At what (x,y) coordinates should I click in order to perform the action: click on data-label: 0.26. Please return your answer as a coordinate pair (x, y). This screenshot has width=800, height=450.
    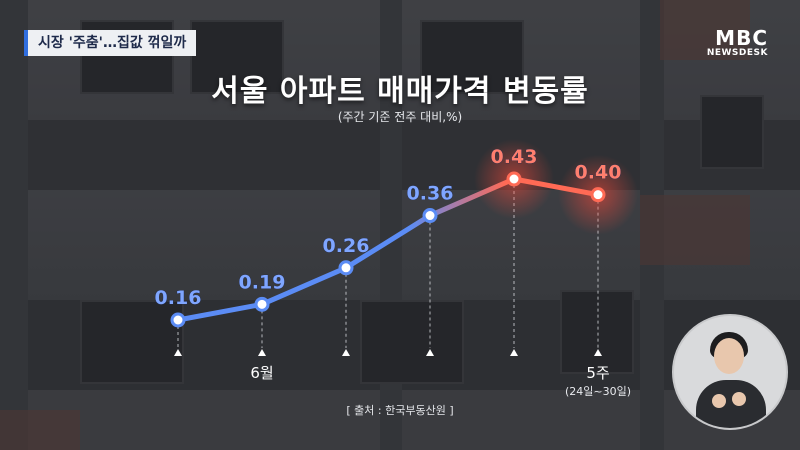
    Looking at the image, I should click on (346, 246).